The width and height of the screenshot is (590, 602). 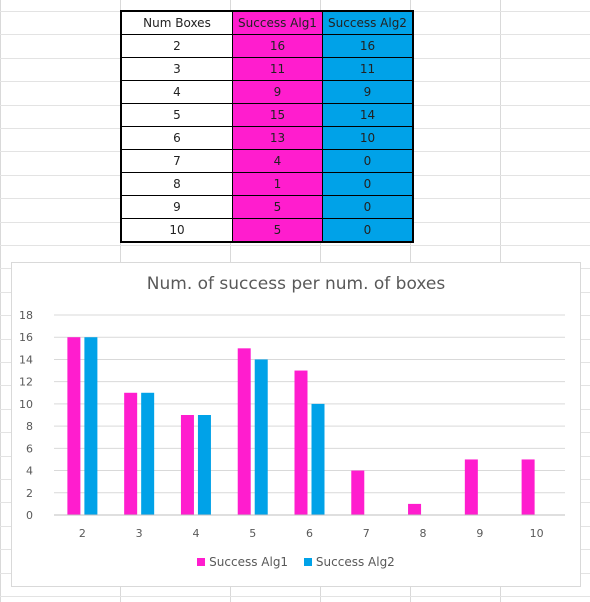 I want to click on legend-item-alg2: Success Alg2, so click(x=349, y=562).